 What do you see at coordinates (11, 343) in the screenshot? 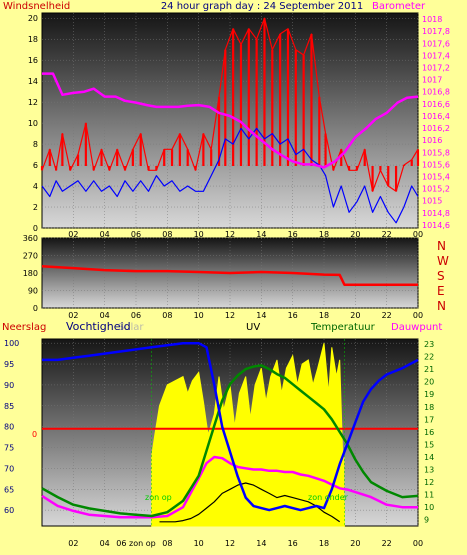
I see `humidity-y-tick-8: 100` at bounding box center [11, 343].